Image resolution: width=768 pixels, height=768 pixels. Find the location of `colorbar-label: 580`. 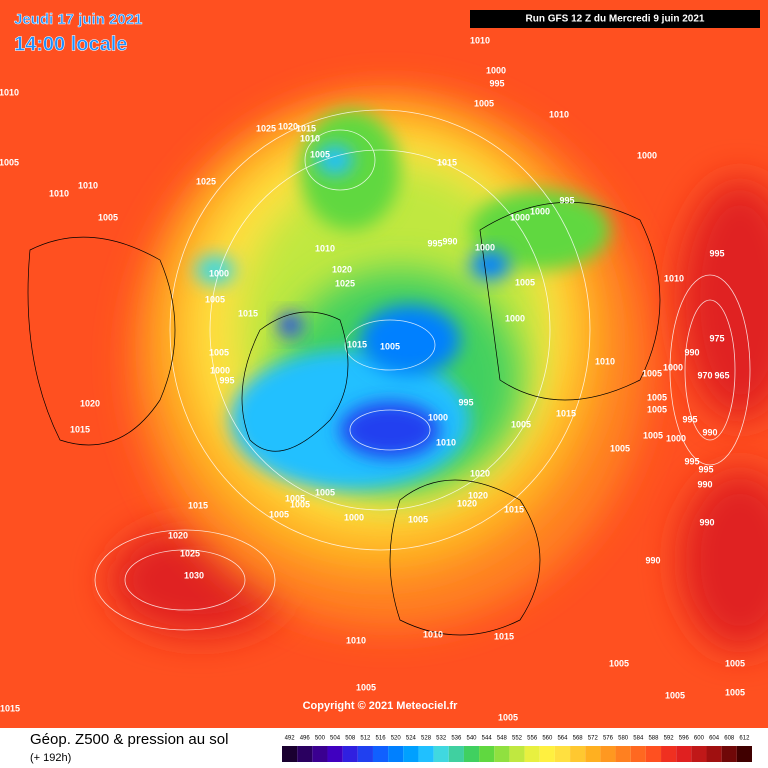

colorbar-label: 580 is located at coordinates (623, 739).